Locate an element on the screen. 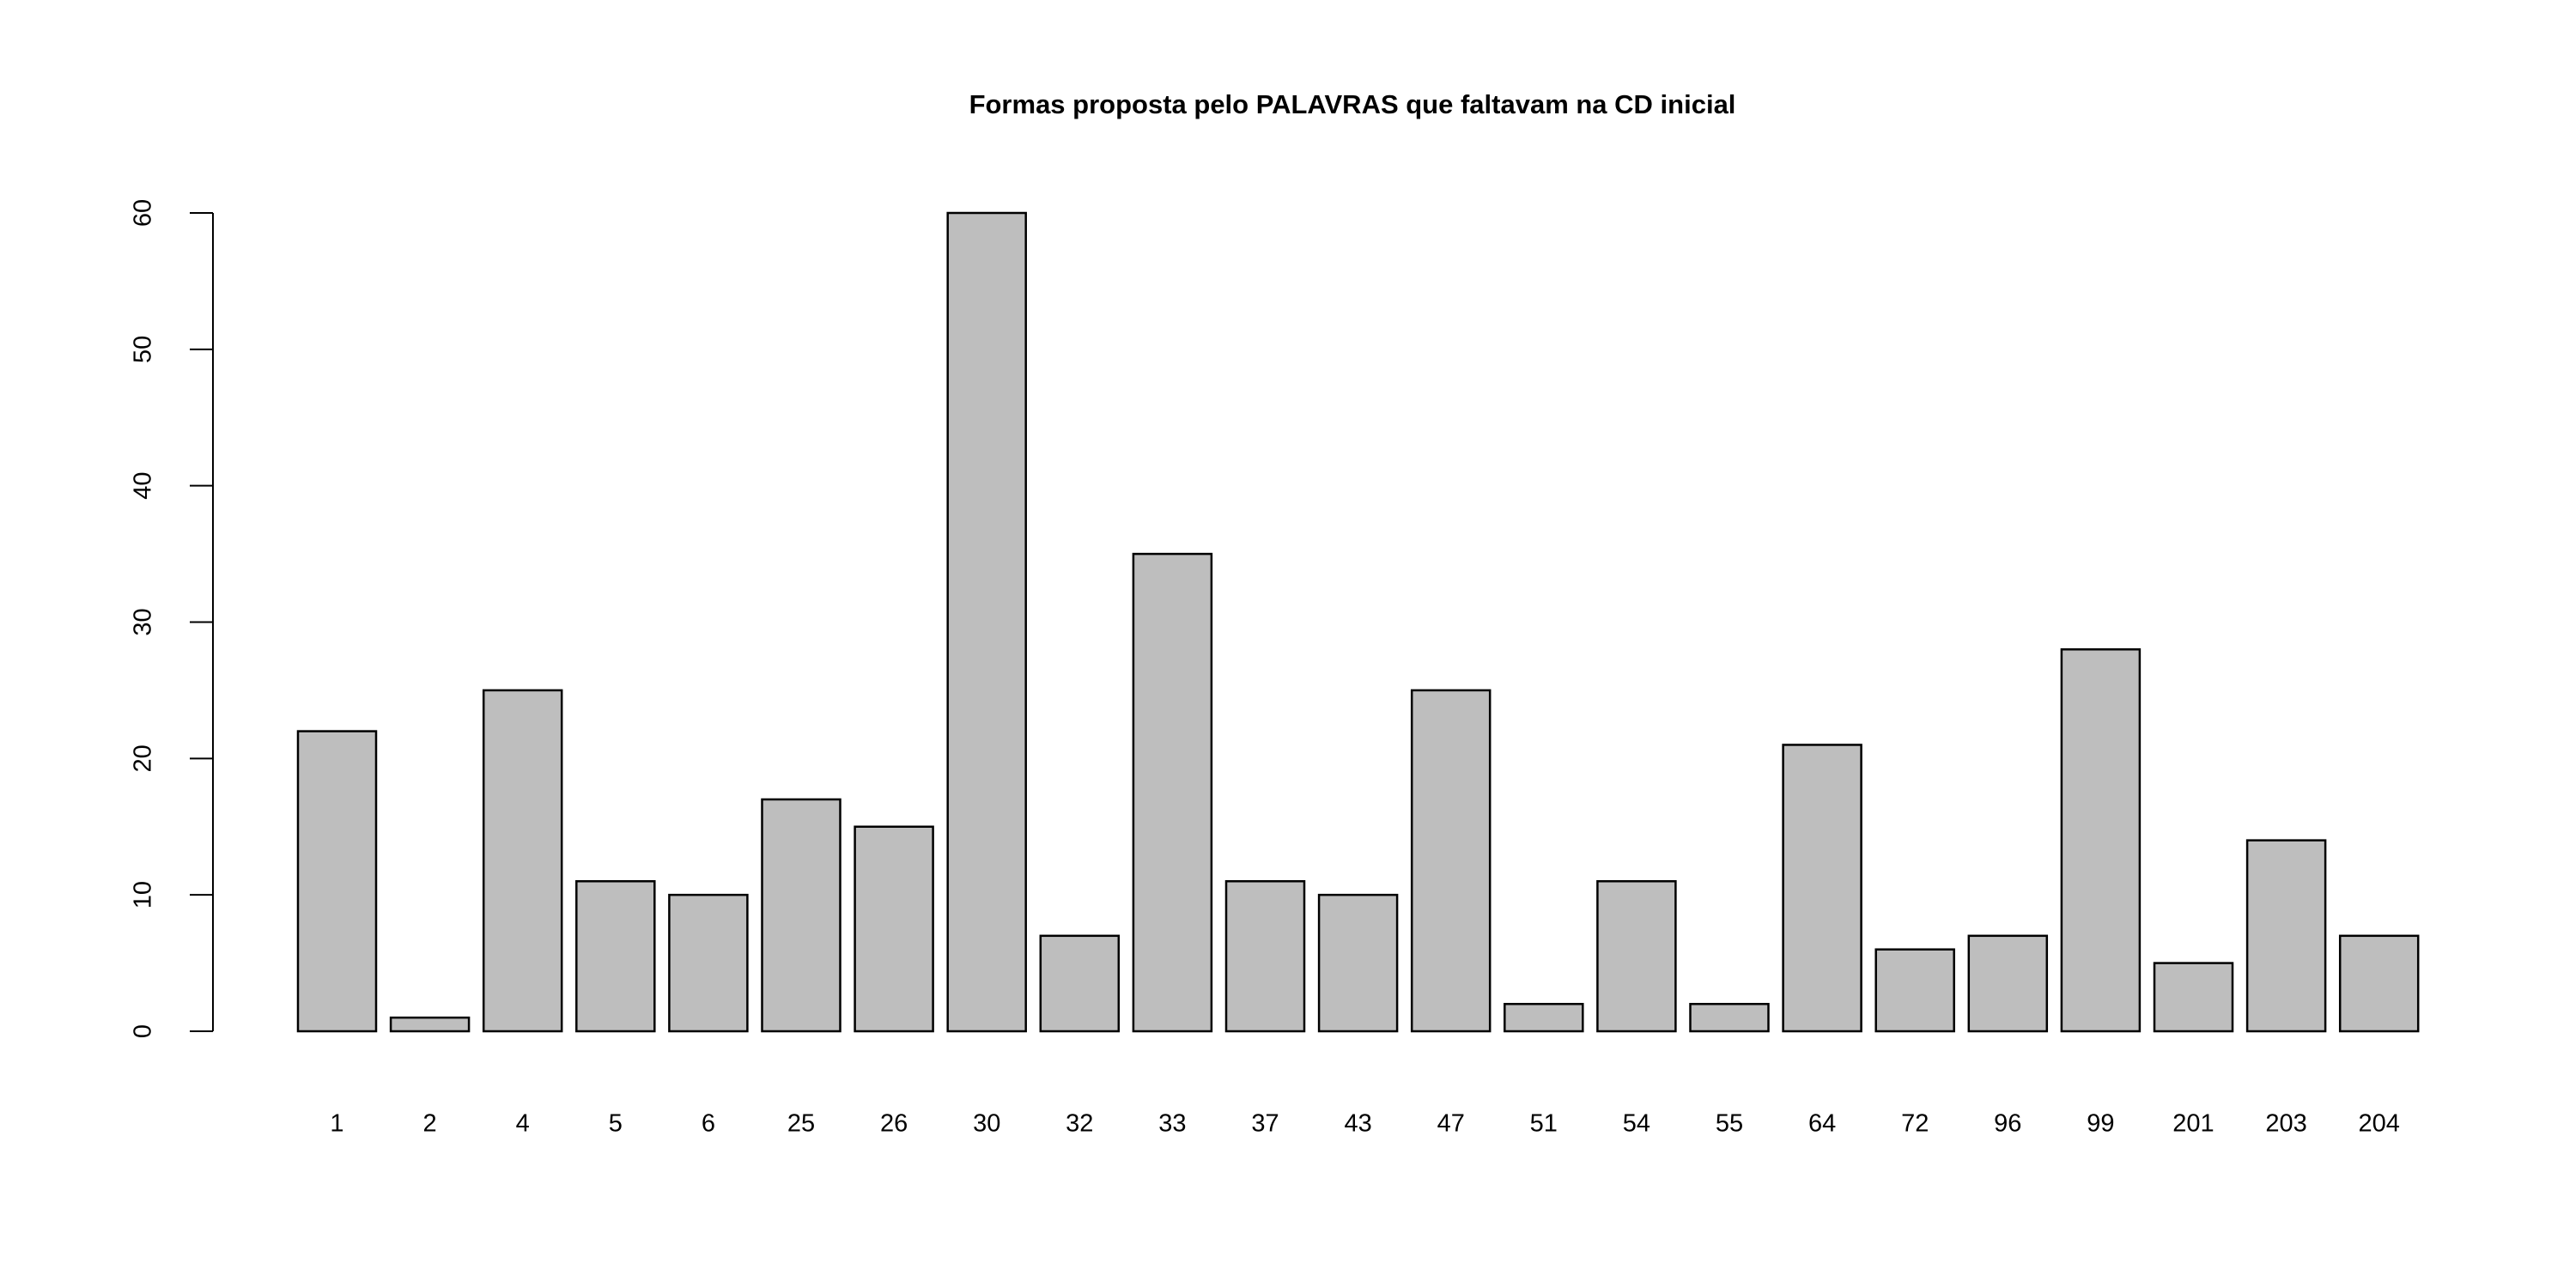 The image size is (2576, 1288). x-tick-label: 26 is located at coordinates (894, 1124).